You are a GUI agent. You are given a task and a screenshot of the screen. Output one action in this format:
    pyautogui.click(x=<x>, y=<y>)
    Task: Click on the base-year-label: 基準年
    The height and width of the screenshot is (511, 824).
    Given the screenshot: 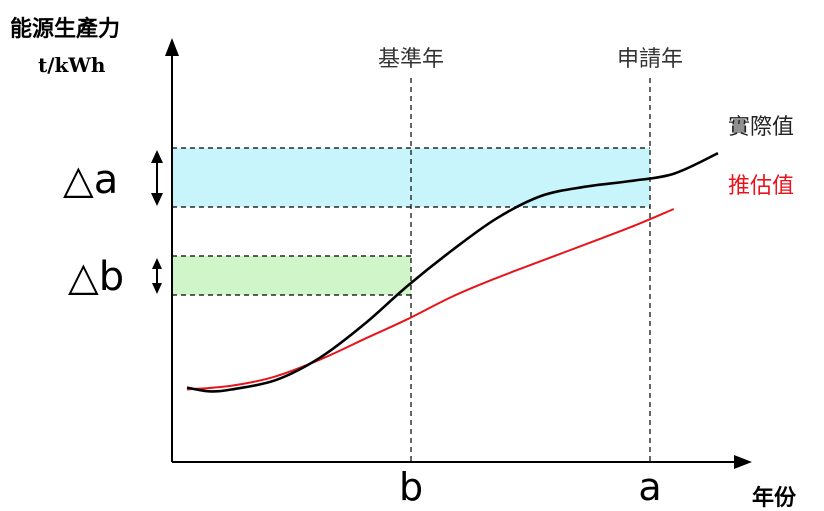 What is the action you would take?
    pyautogui.click(x=411, y=59)
    